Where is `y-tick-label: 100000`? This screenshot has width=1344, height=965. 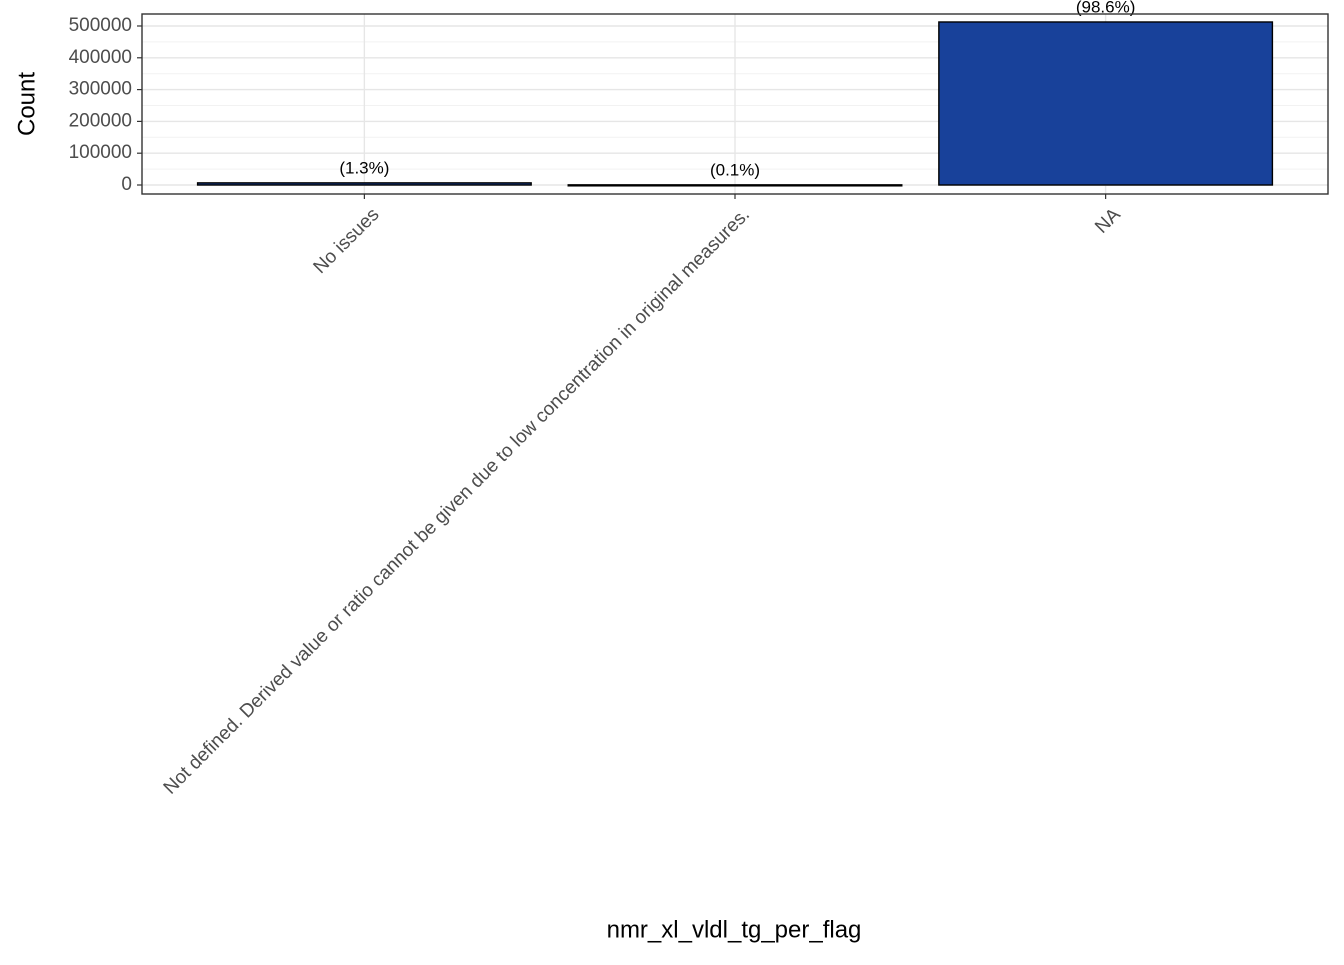 y-tick-label: 100000 is located at coordinates (100, 152).